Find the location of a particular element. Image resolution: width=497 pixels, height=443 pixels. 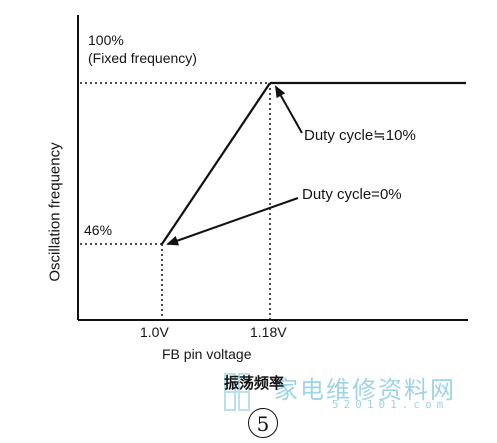

x-axis-label: FB pin voltage is located at coordinates (207, 354).